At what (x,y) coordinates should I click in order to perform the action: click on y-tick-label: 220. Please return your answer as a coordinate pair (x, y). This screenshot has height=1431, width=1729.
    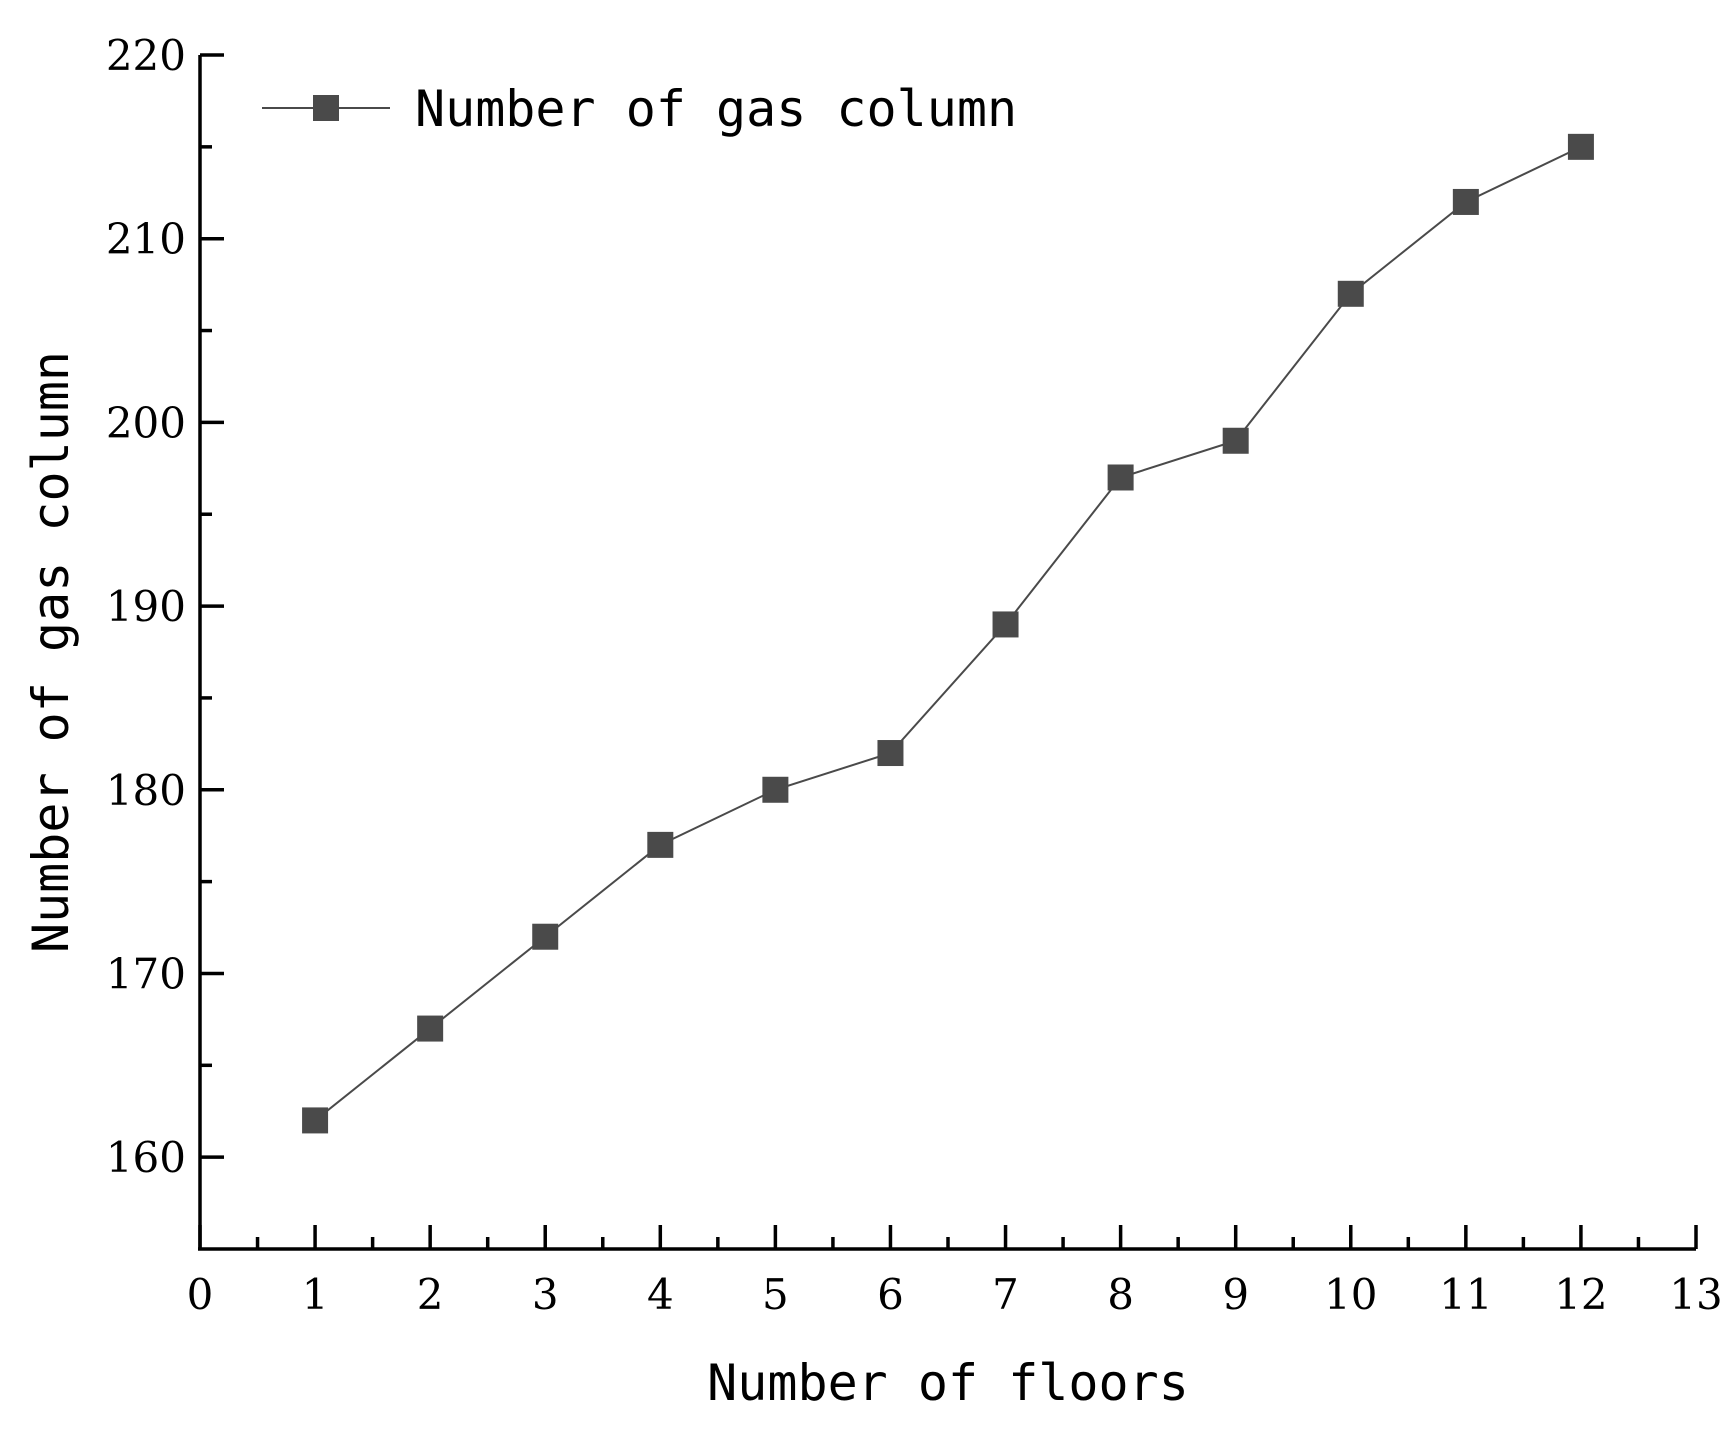
    Looking at the image, I should click on (146, 55).